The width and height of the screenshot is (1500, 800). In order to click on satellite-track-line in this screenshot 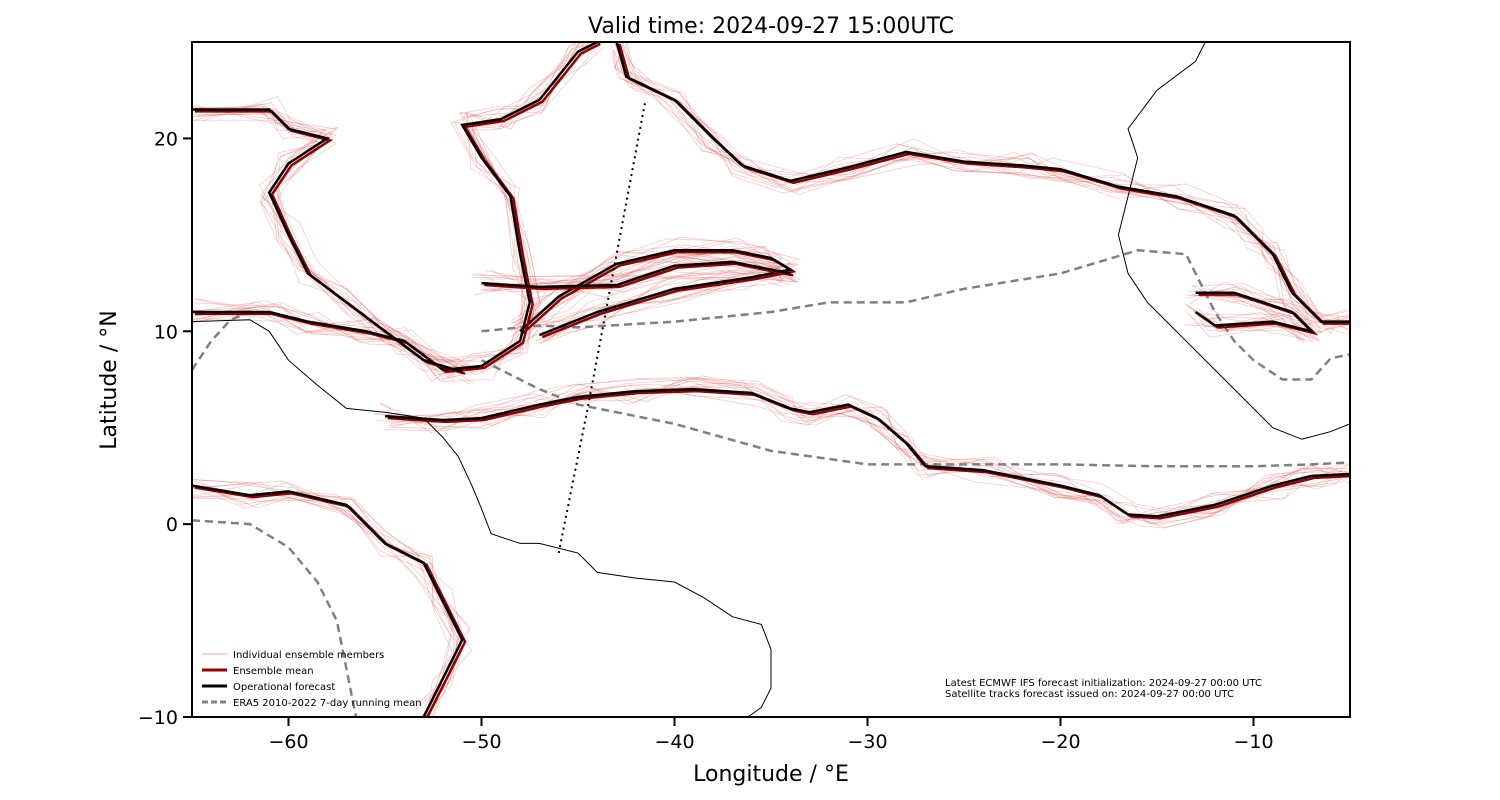, I will do `click(602, 326)`.